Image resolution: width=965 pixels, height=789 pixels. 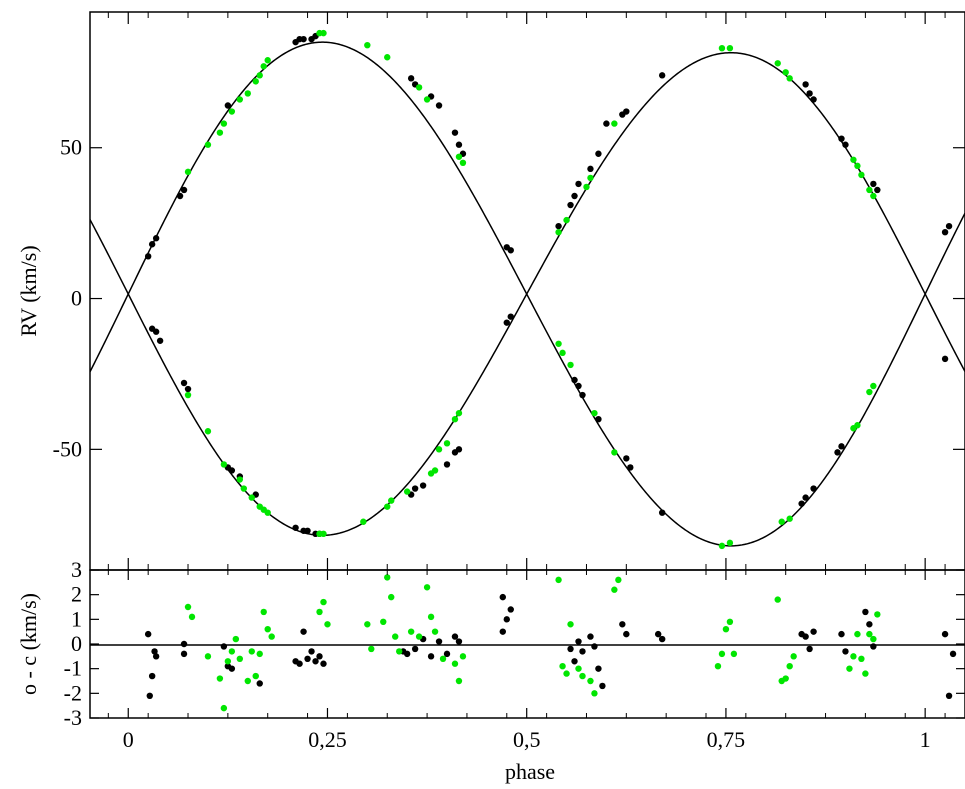 What do you see at coordinates (530, 771) in the screenshot?
I see `x-axis-label: phase` at bounding box center [530, 771].